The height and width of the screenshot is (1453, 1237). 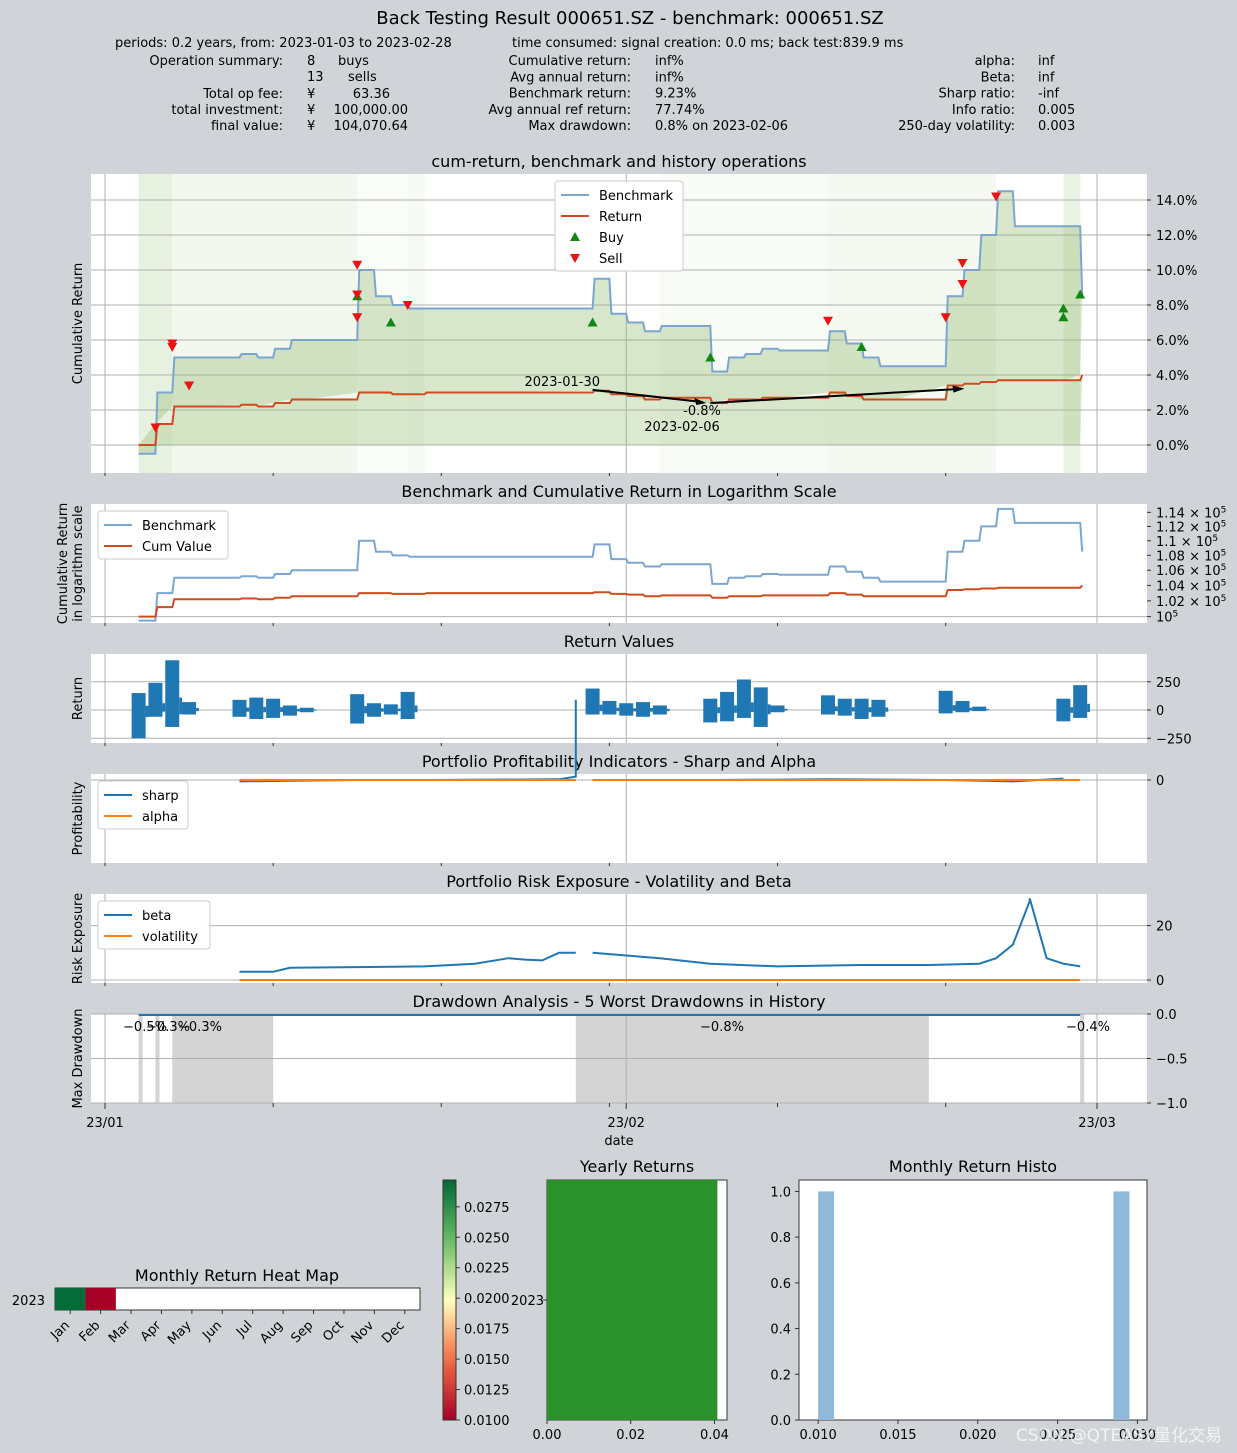 What do you see at coordinates (151, 1331) in the screenshot?
I see `month-label: Apr` at bounding box center [151, 1331].